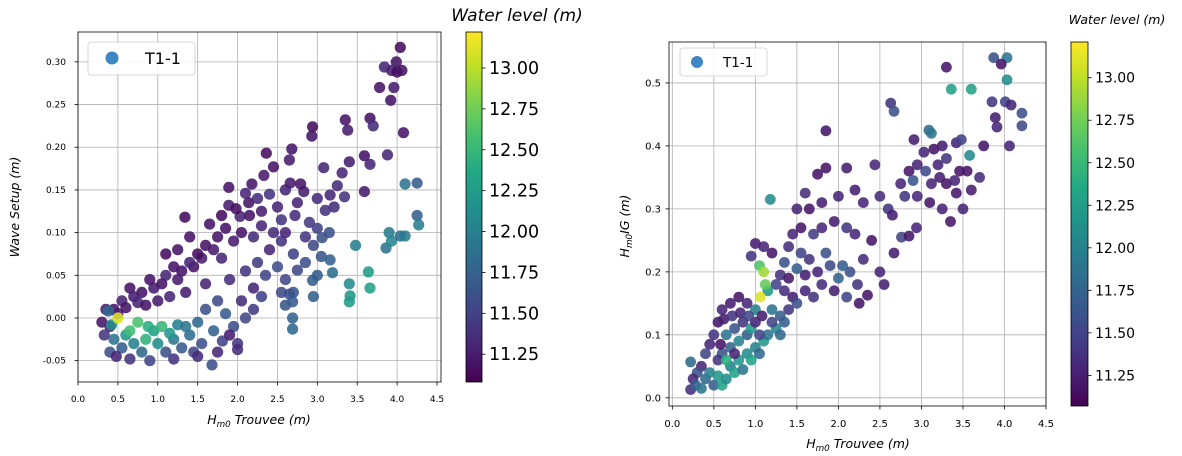  I want to click on colorbar-gradient, so click(1079, 224).